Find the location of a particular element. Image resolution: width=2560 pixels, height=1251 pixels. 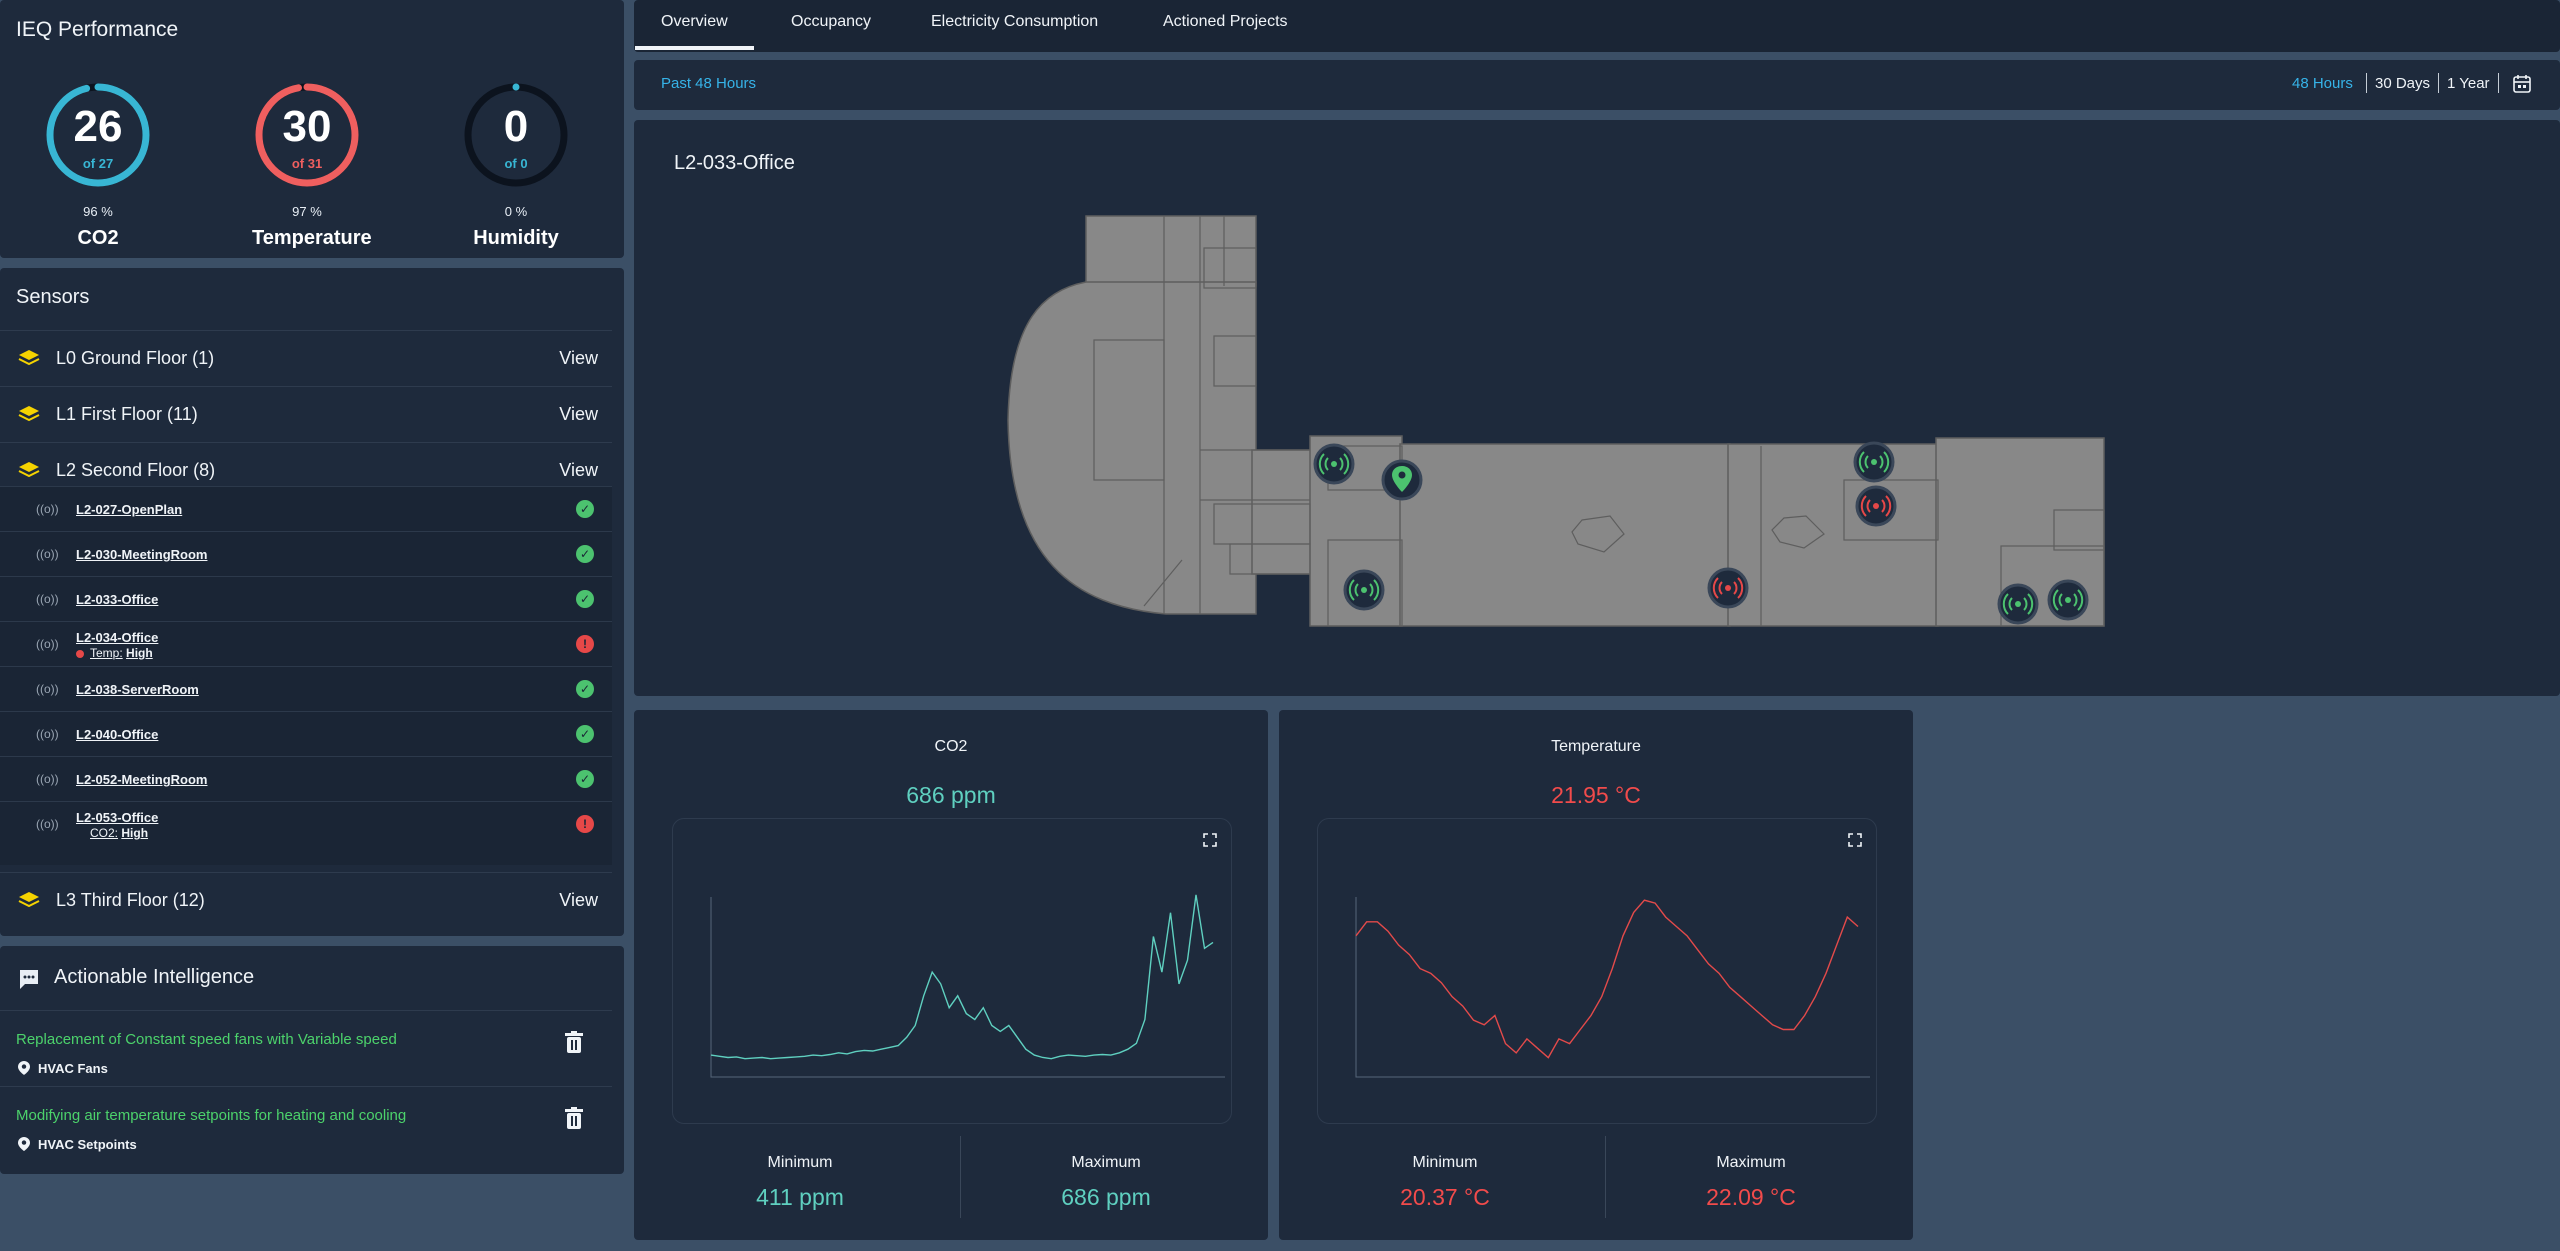

sensor-alert: CO2: High is located at coordinates (119, 833).